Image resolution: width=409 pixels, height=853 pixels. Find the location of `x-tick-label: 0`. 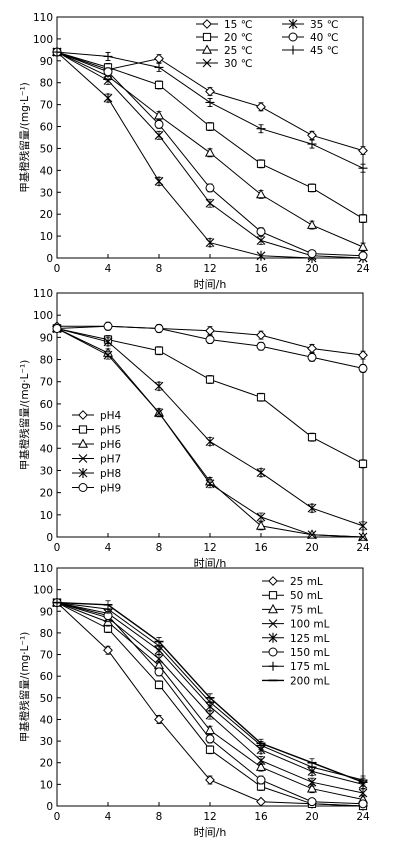

x-tick-label: 0 is located at coordinates (57, 817).